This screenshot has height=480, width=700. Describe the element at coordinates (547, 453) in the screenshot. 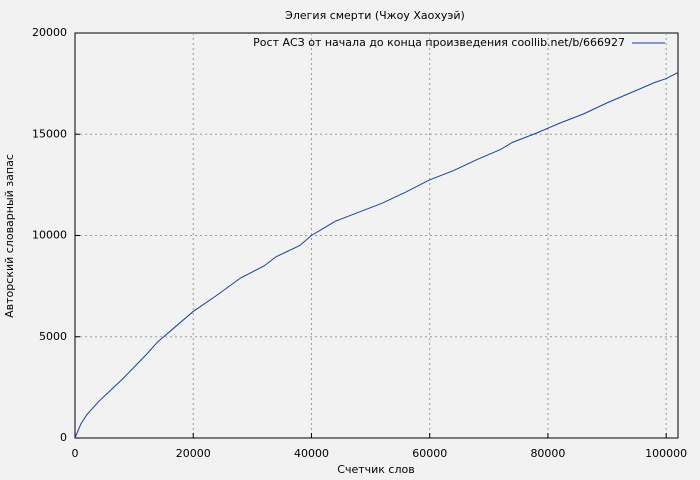

I see `x-tick-label: 80000` at that location.